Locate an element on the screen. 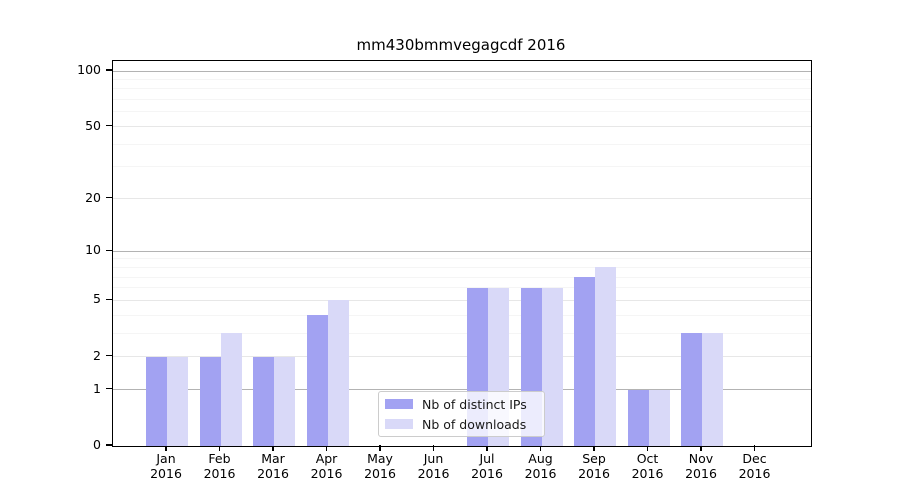 This screenshot has height=500, width=900. x-tick-mark-oct is located at coordinates (647, 448).